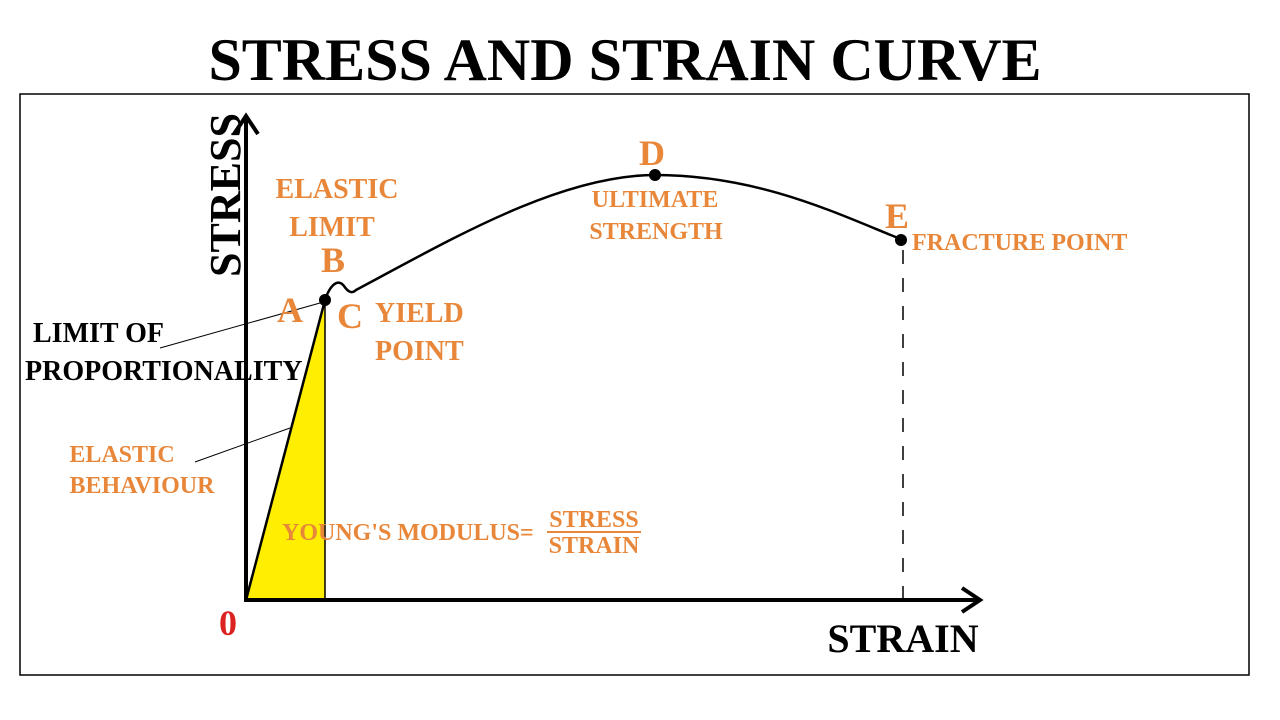 The width and height of the screenshot is (1280, 720). Describe the element at coordinates (408, 533) in the screenshot. I see `formula-label: YOUNG'S MODULUS=` at that location.